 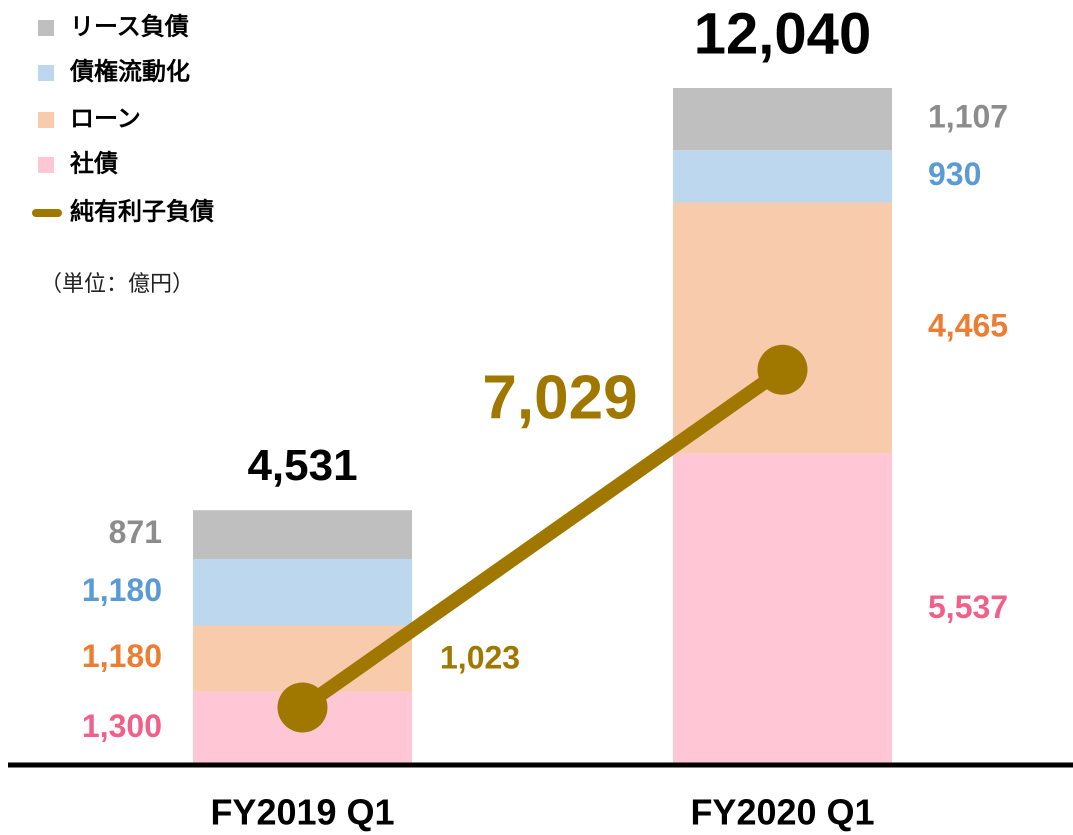 What do you see at coordinates (142, 211) in the screenshot?
I see `legend-label: 純有利子負債` at bounding box center [142, 211].